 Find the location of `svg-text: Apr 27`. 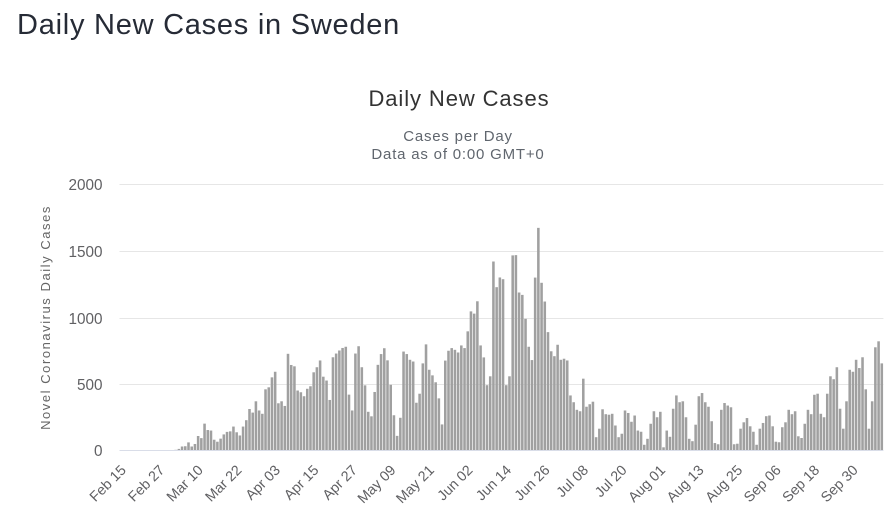

svg-text: Apr 27 is located at coordinates (340, 482).